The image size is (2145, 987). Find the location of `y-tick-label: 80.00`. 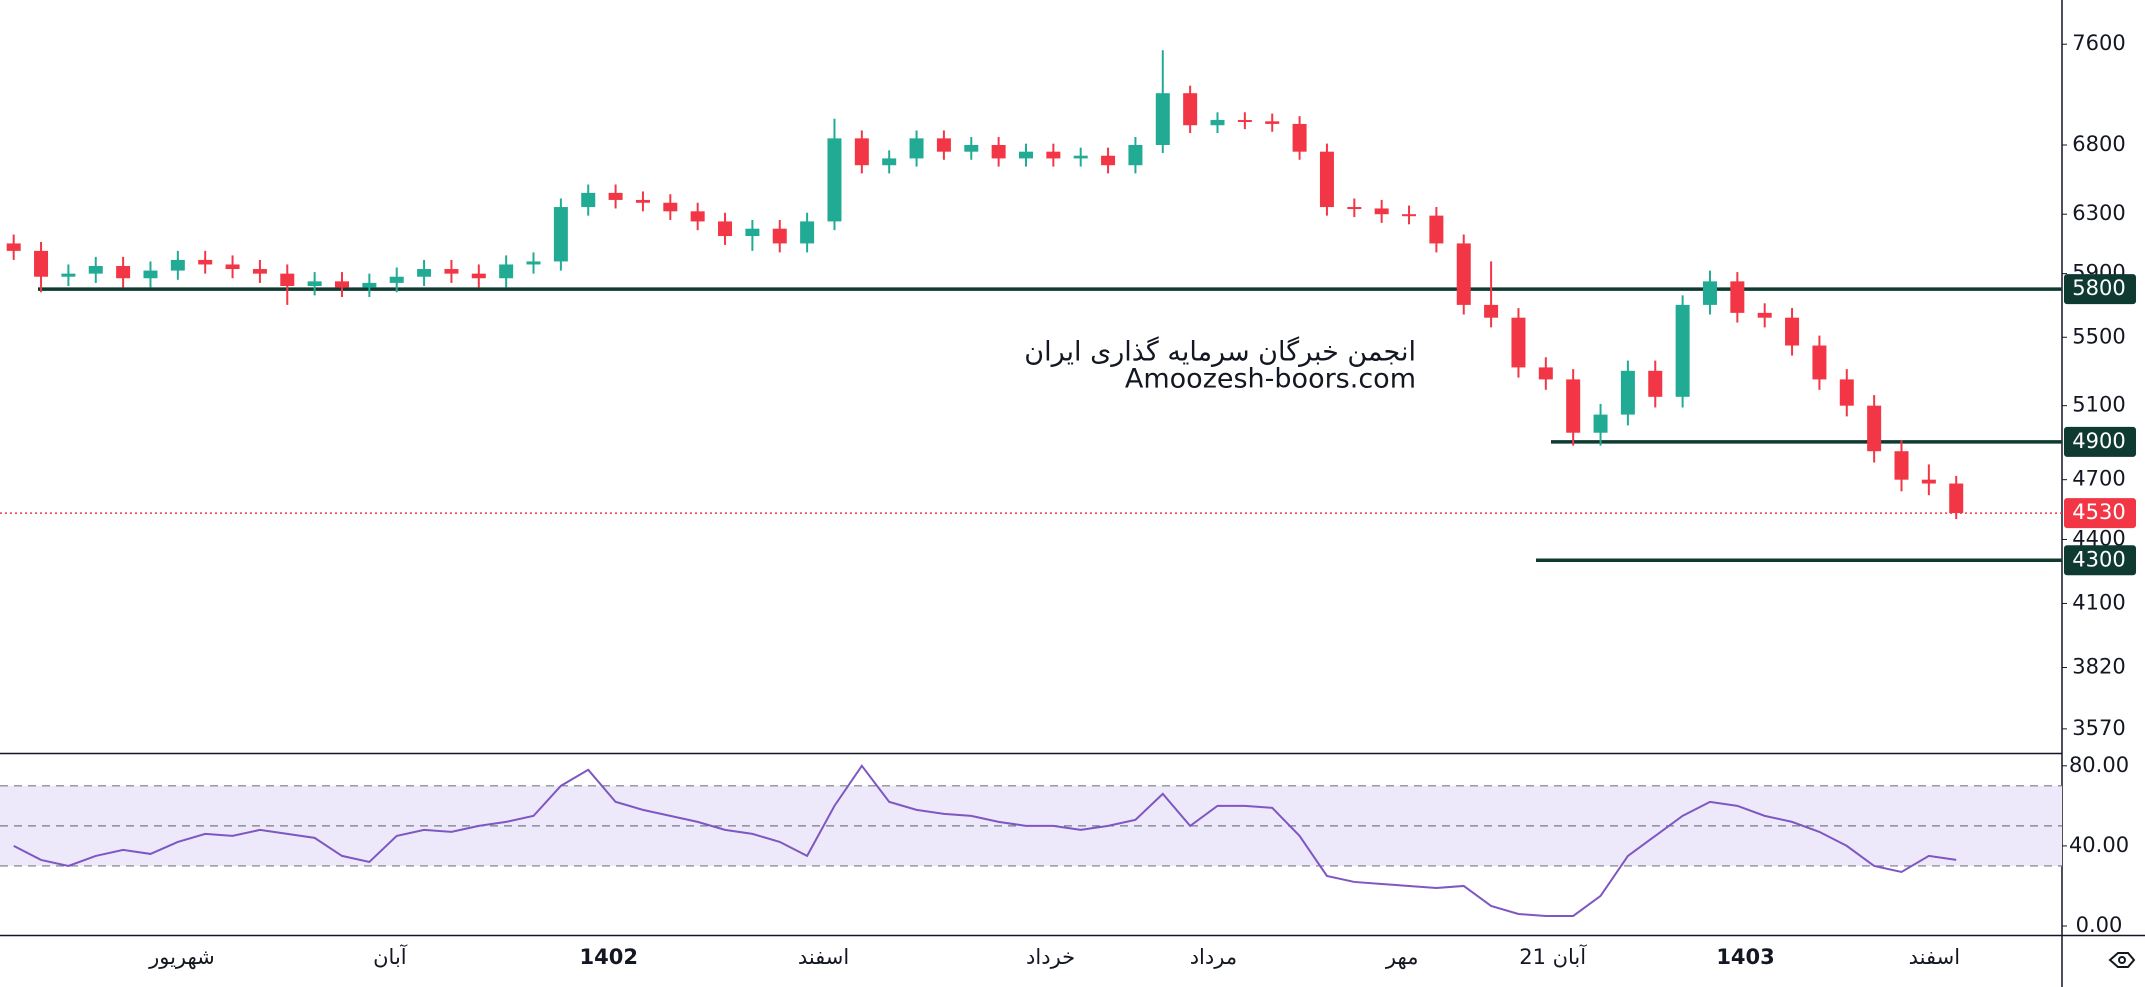

y-tick-label: 80.00 is located at coordinates (2099, 765).